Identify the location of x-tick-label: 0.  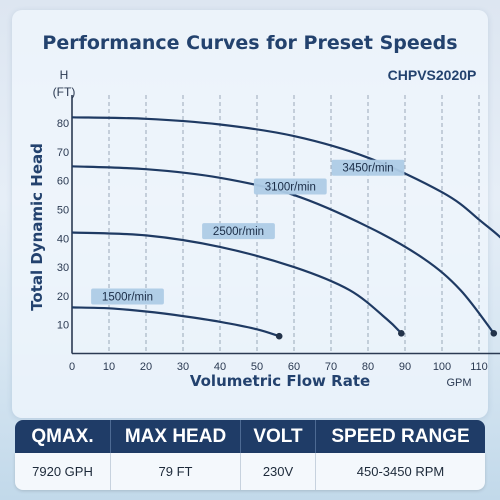
(72, 367).